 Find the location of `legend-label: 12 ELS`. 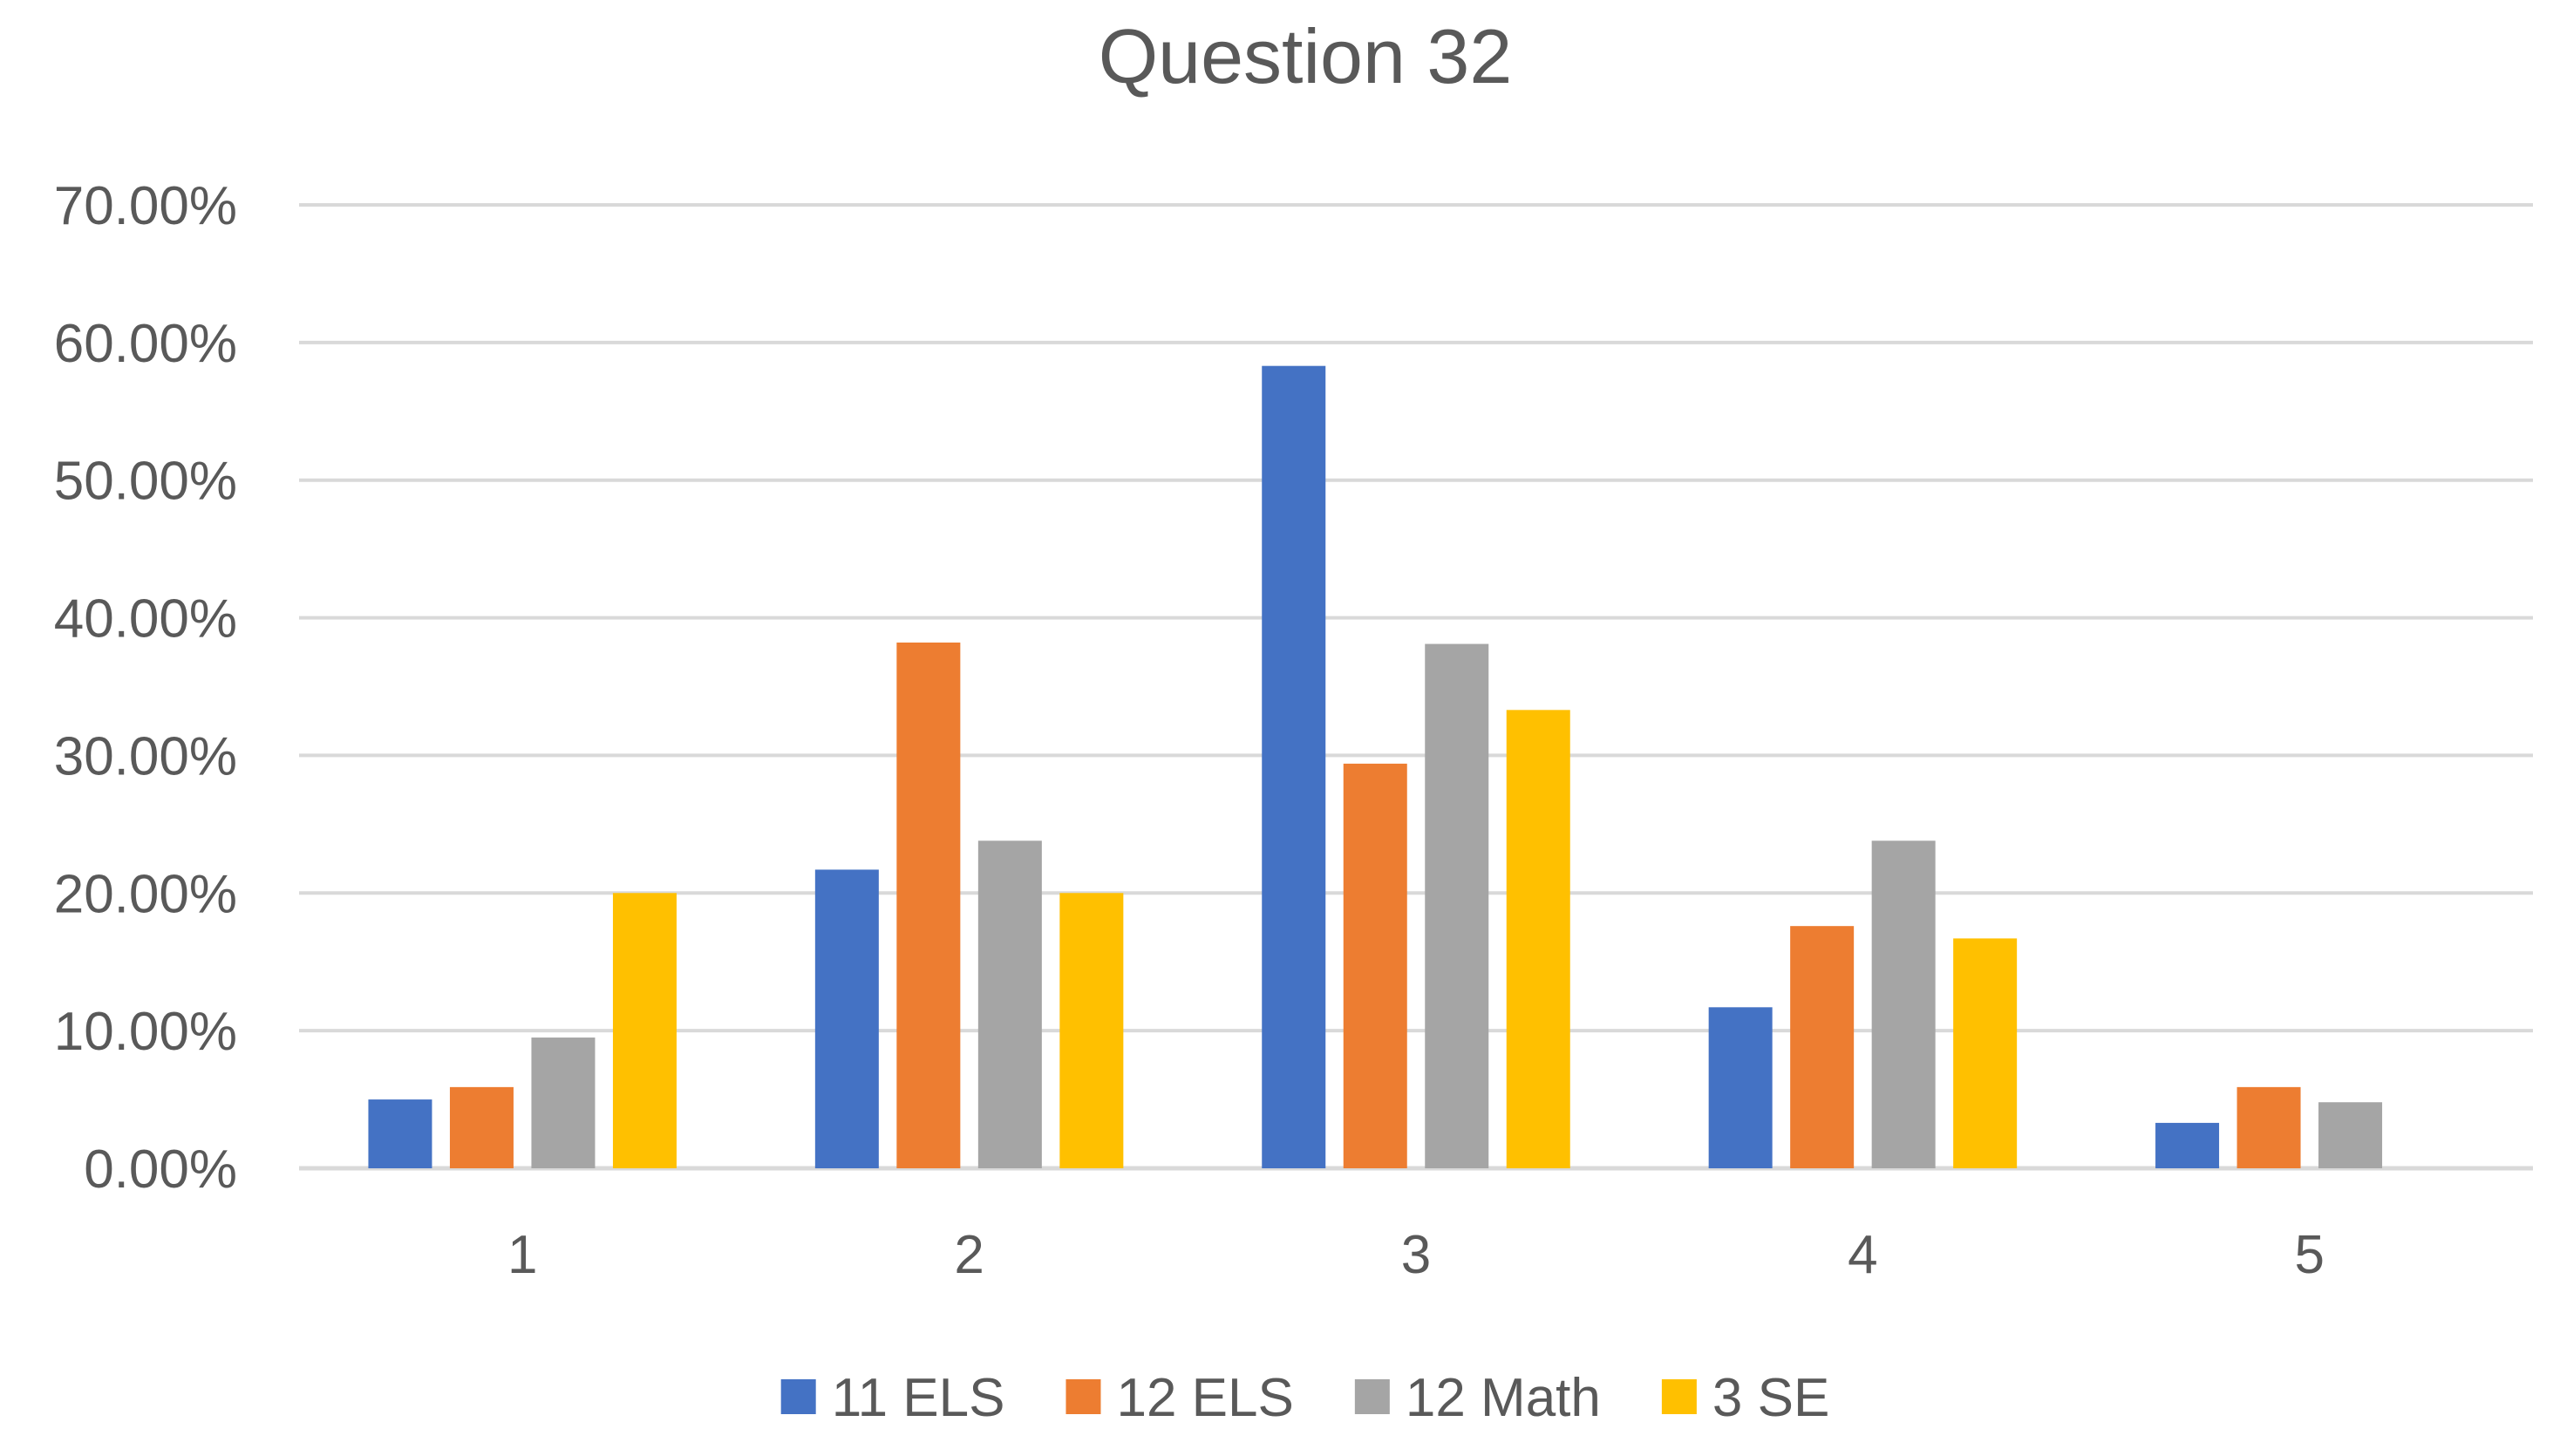

legend-label: 12 ELS is located at coordinates (1204, 1398).